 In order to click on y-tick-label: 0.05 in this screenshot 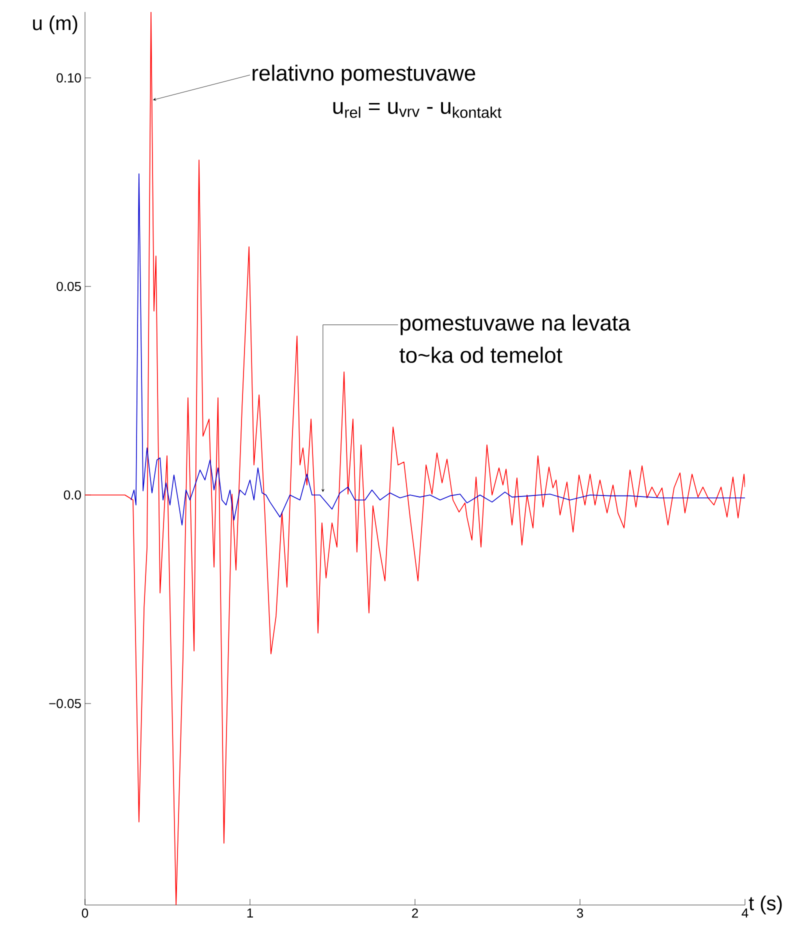, I will do `click(68, 287)`.